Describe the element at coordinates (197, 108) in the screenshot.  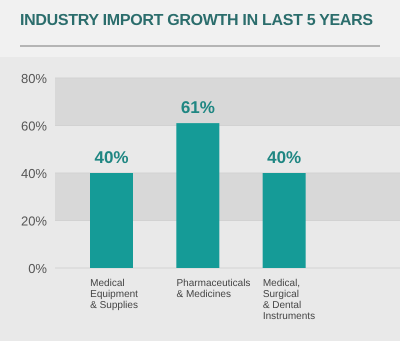
I see `data-label: 61%` at that location.